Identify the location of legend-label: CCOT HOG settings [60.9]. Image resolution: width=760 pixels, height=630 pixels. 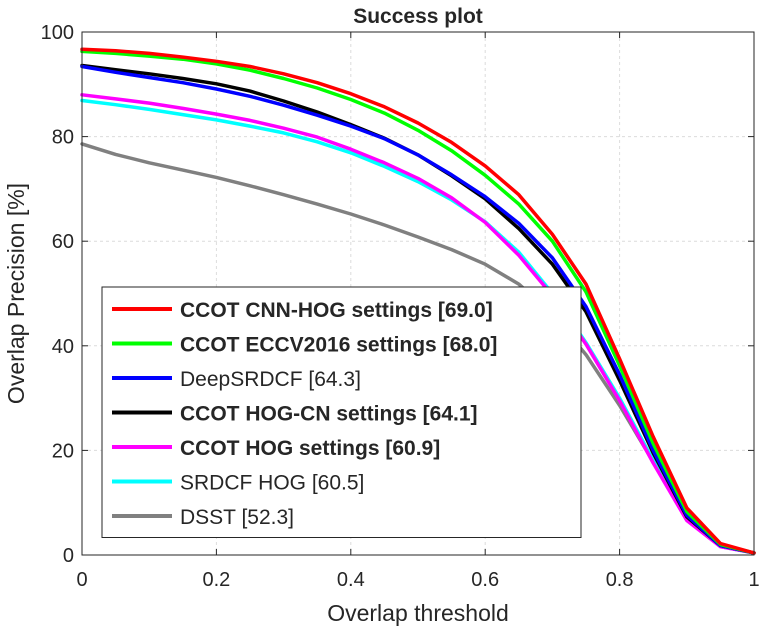
(310, 448).